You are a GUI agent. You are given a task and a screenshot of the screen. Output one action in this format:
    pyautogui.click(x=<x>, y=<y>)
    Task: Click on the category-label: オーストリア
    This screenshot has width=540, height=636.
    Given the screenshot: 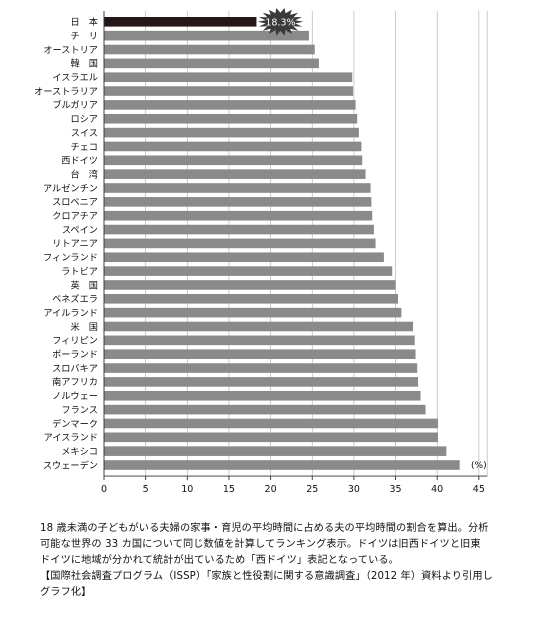 What is the action you would take?
    pyautogui.click(x=70, y=50)
    